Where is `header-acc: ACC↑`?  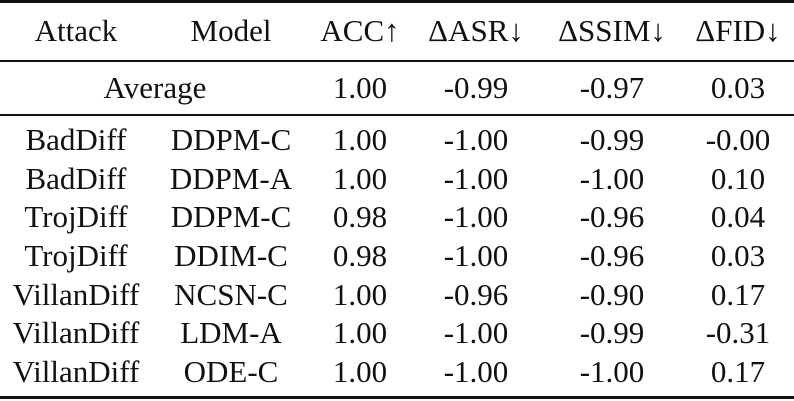 header-acc: ACC↑ is located at coordinates (360, 30).